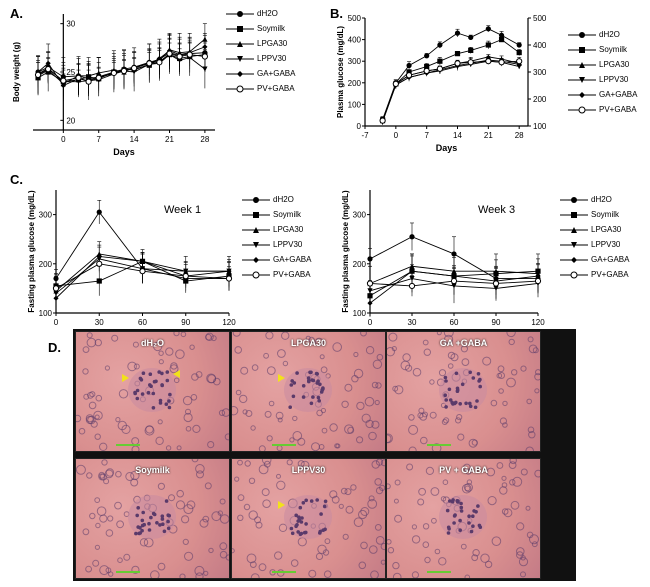 Image resolution: width=650 pixels, height=587 pixels. I want to click on series-lppv30, so click(451, 90).